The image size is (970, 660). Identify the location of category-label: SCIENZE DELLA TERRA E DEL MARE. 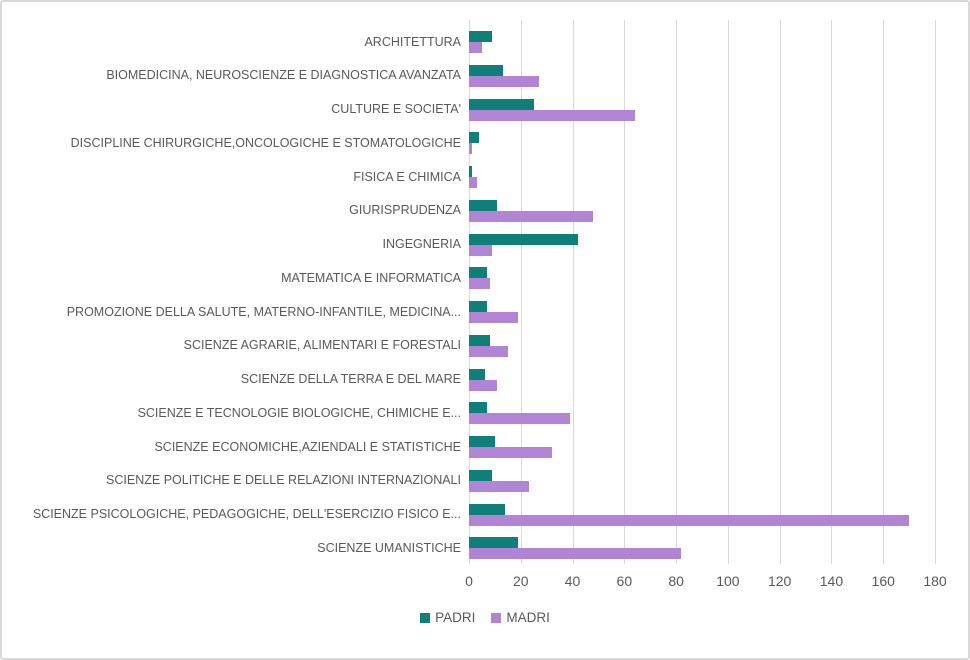
(350, 379).